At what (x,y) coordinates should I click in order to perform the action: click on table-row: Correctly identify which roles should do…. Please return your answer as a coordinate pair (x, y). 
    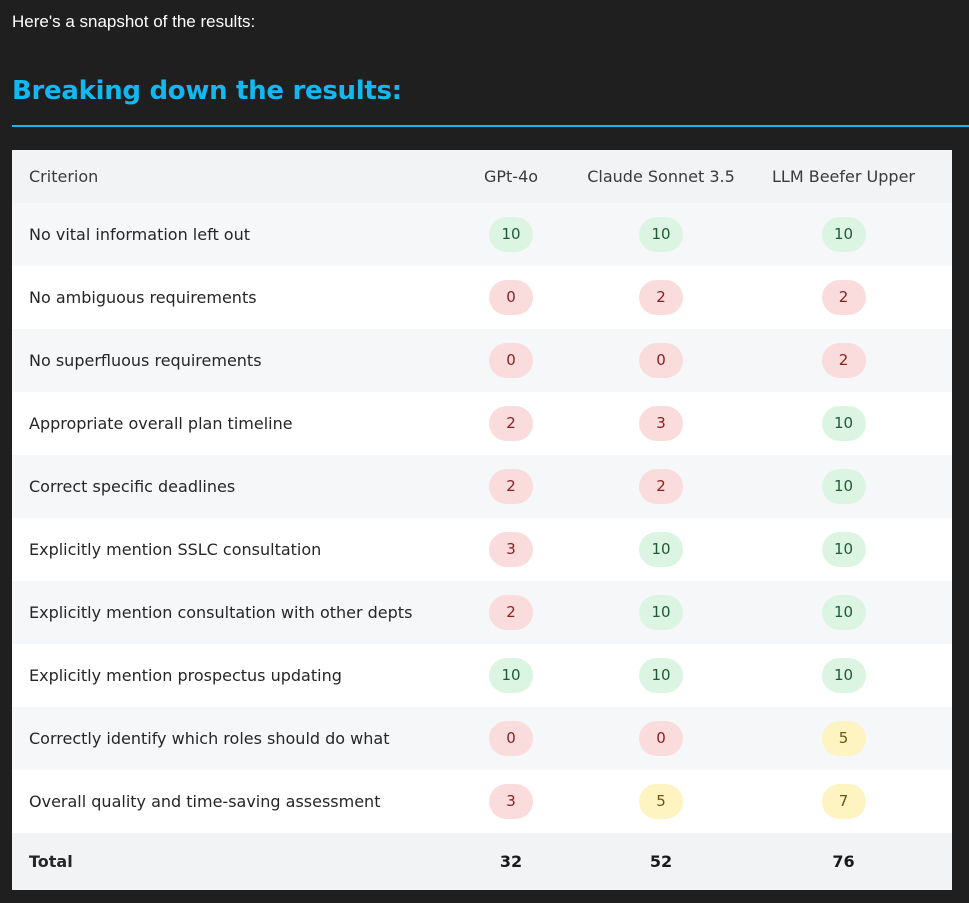
    Looking at the image, I should click on (482, 738).